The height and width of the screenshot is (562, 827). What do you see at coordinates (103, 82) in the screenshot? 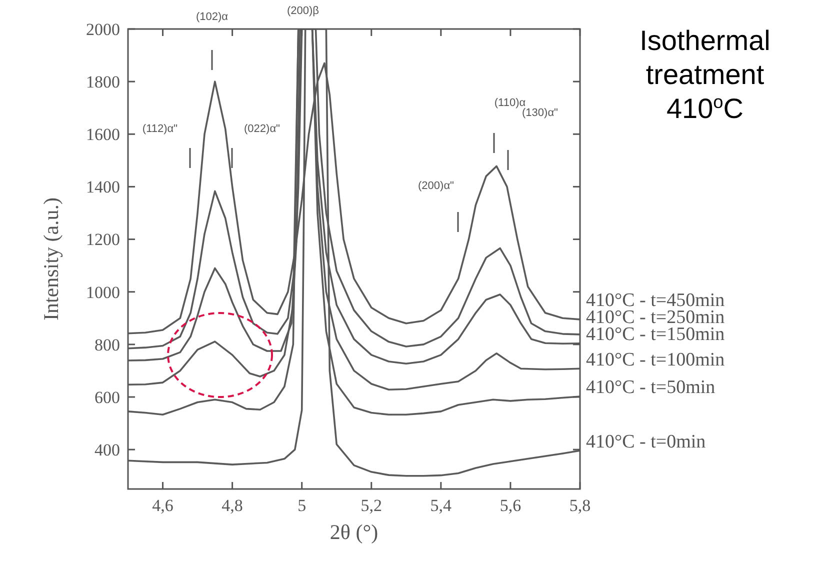
I see `y-tick-label: 1800` at bounding box center [103, 82].